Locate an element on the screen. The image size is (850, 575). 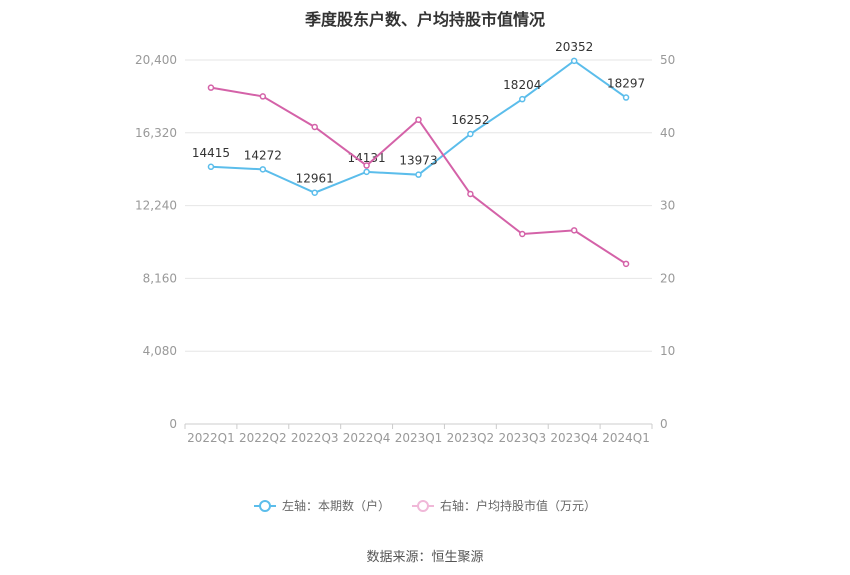
x-axis-tick-label: 2023Q1 is located at coordinates (419, 438).